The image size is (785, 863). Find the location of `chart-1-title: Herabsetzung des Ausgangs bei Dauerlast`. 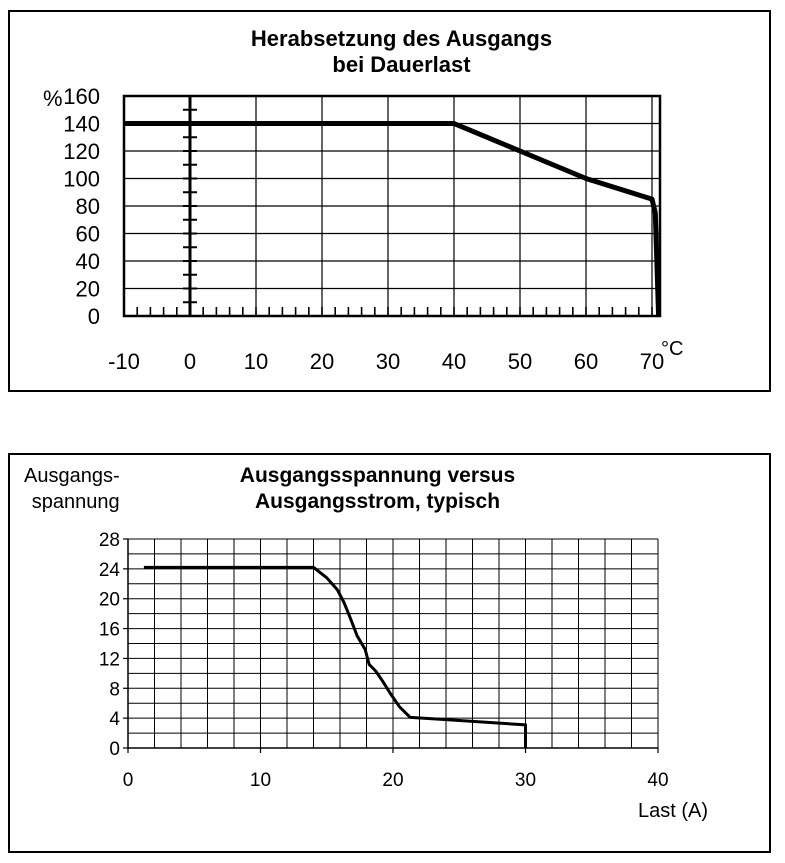

chart-1-title: Herabsetzung des Ausgangs bei Dauerlast is located at coordinates (401, 51).